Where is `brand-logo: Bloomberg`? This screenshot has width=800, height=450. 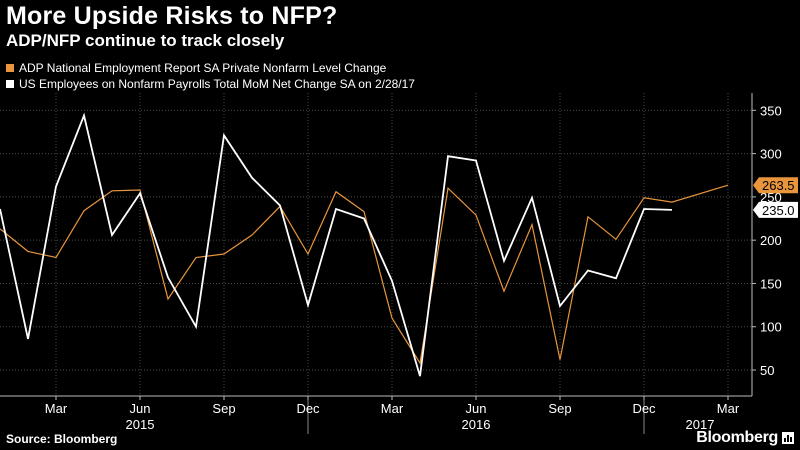 brand-logo: Bloomberg is located at coordinates (737, 437).